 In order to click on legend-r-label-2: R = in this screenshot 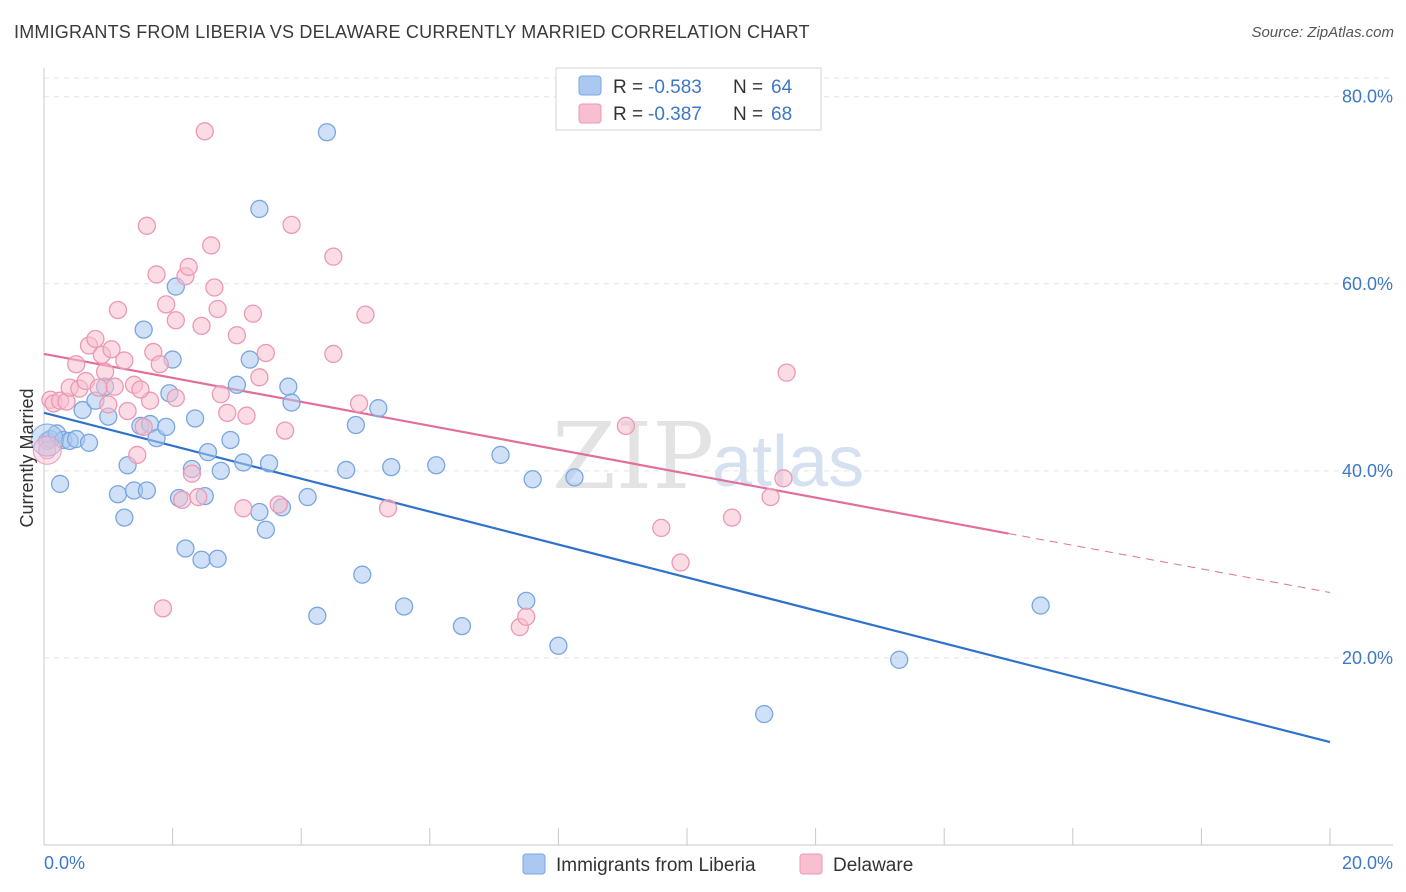, I will do `click(628, 114)`.